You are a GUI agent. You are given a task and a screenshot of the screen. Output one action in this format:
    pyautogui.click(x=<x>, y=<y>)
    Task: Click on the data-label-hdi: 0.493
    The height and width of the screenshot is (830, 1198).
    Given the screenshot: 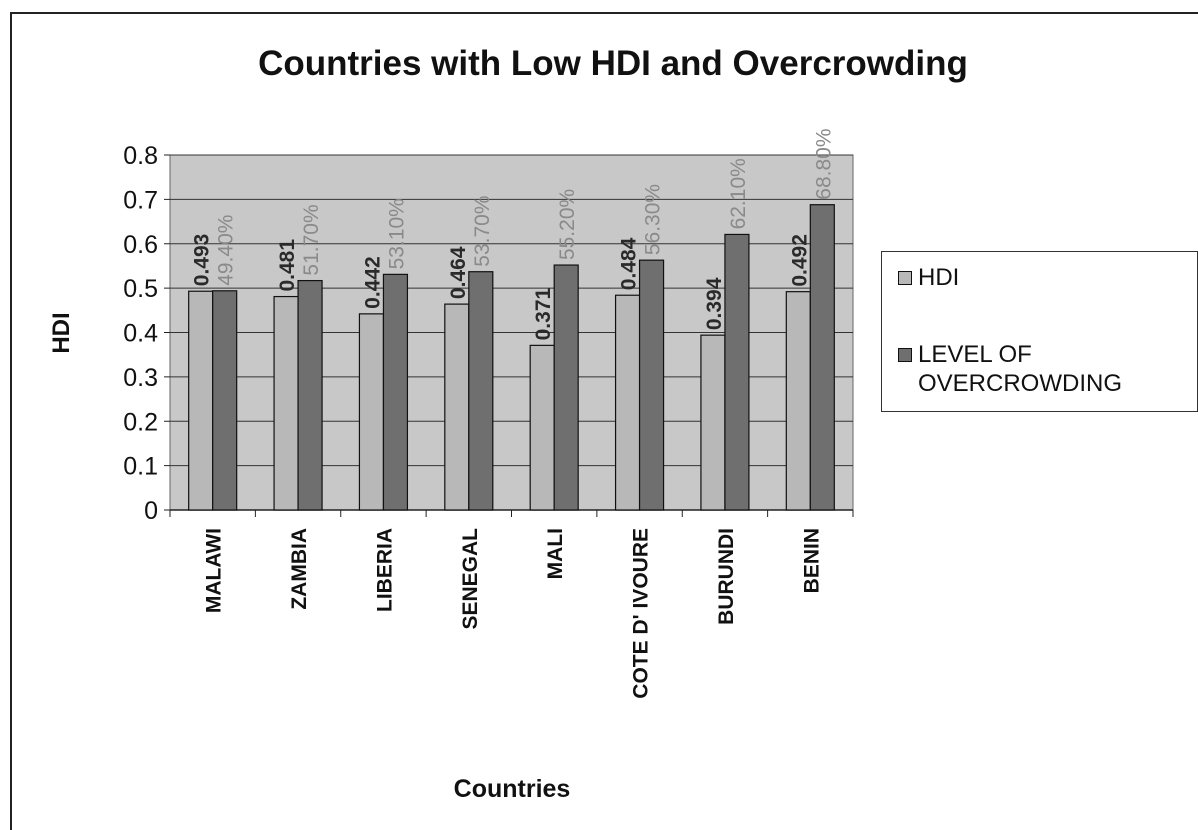 What is the action you would take?
    pyautogui.click(x=202, y=260)
    